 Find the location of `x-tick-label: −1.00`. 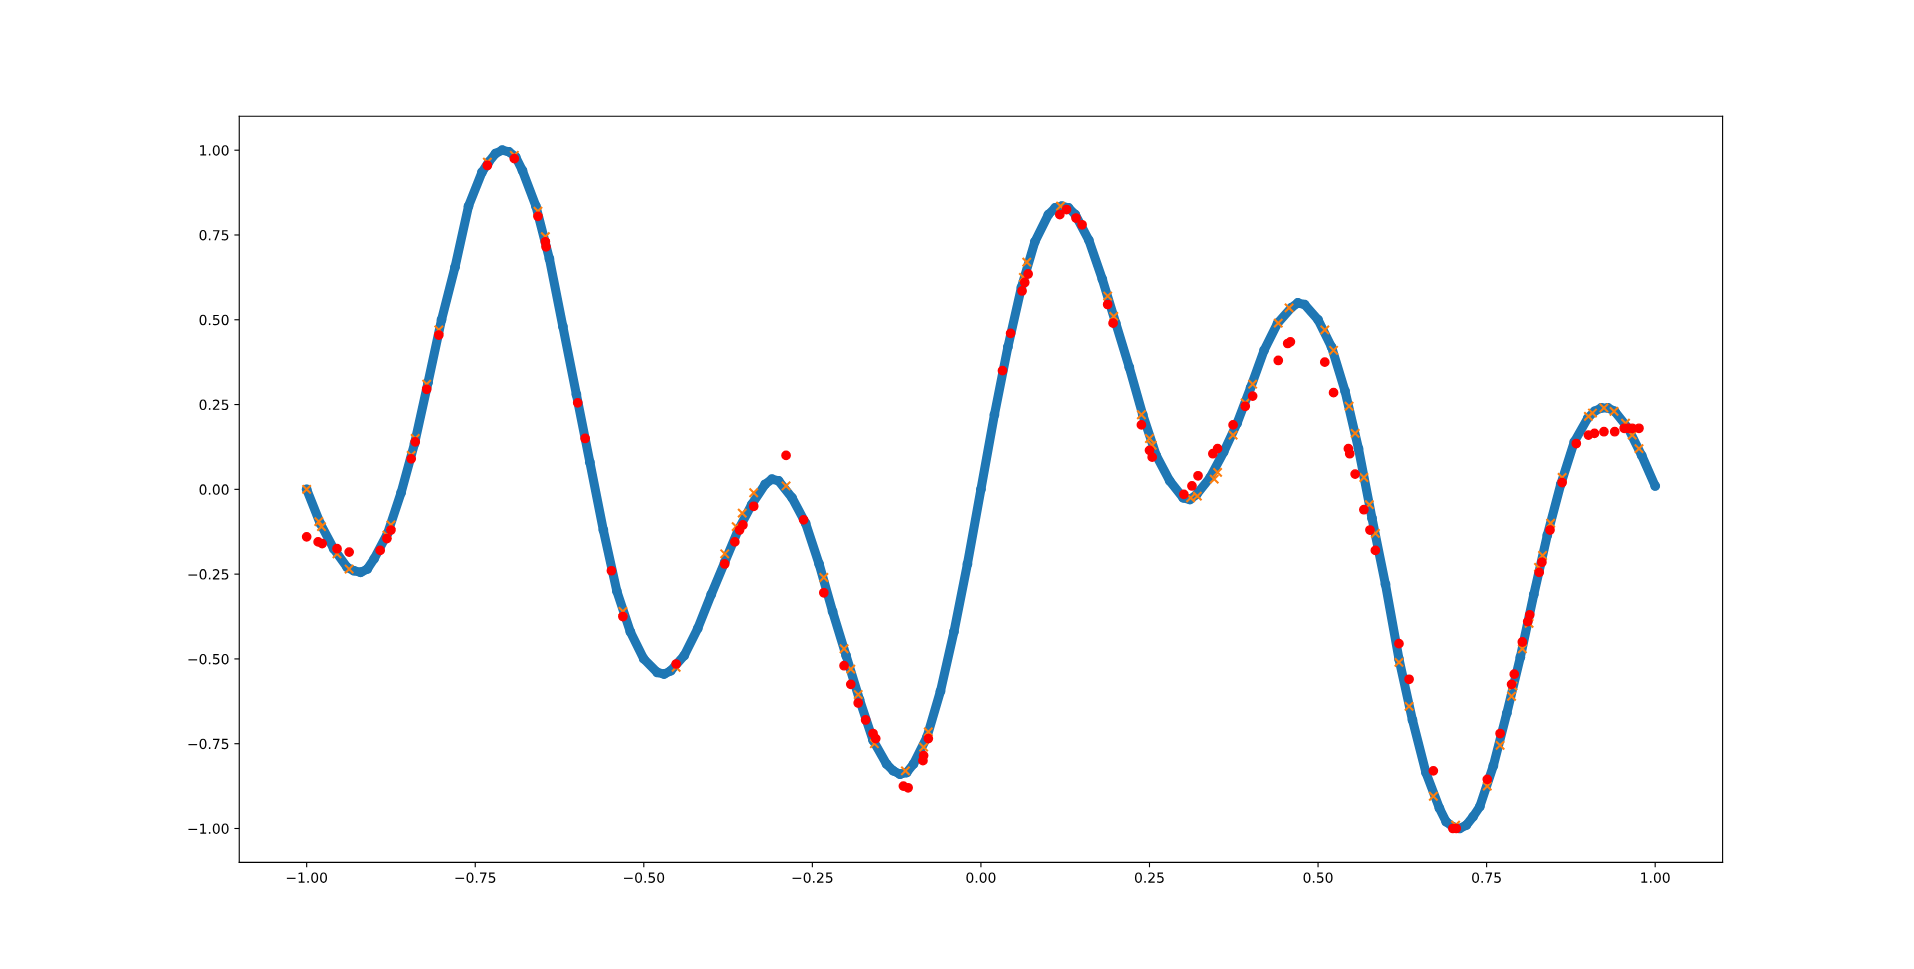

x-tick-label: −1.00 is located at coordinates (307, 877).